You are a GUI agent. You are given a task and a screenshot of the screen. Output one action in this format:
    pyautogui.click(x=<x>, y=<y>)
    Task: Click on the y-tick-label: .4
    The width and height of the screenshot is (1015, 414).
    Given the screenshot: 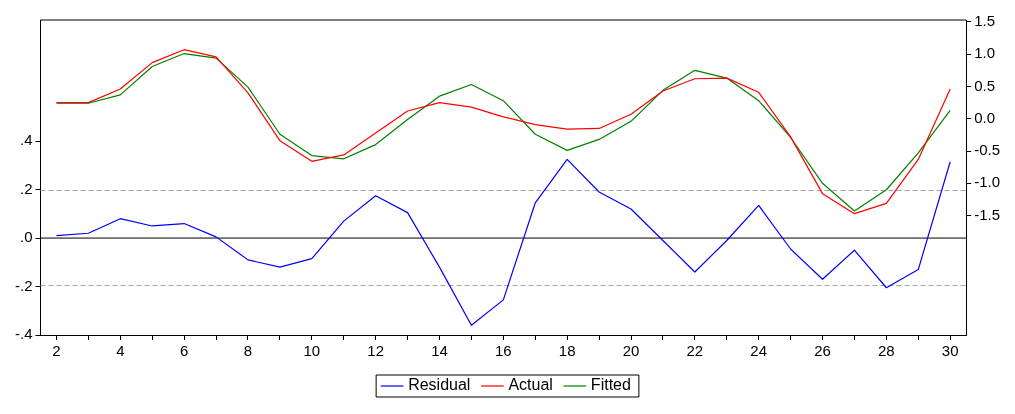 What is the action you would take?
    pyautogui.click(x=26, y=140)
    